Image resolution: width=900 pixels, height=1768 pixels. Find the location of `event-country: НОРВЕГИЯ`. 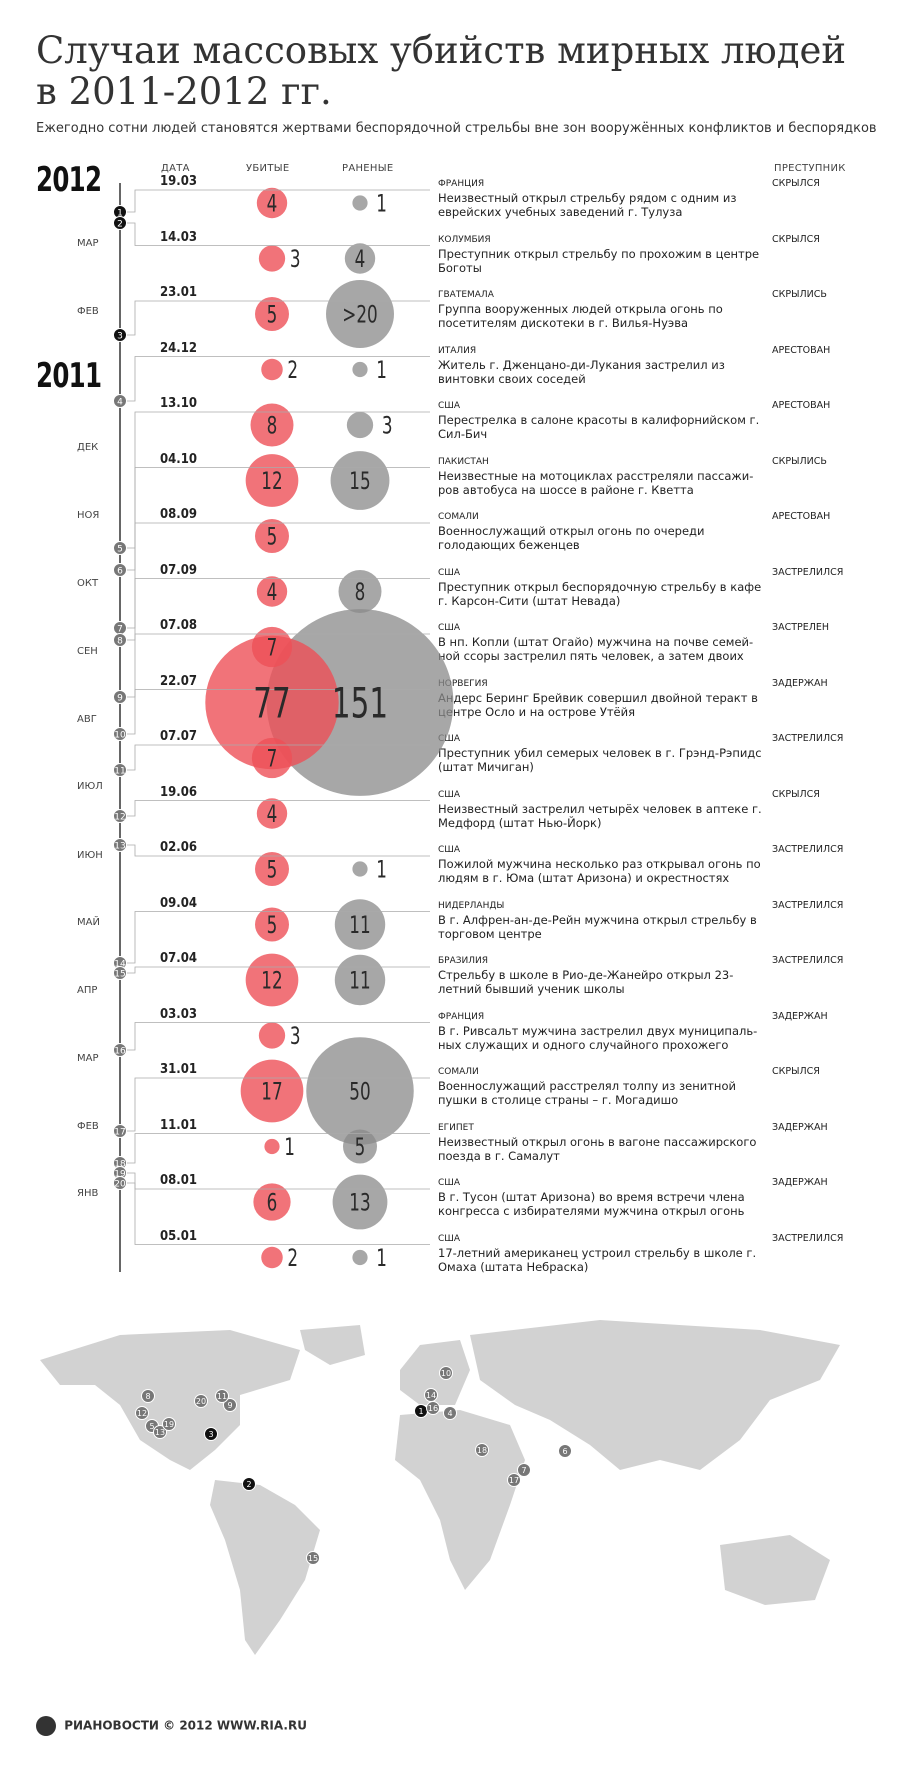

event-country: НОРВЕГИЯ is located at coordinates (463, 683).